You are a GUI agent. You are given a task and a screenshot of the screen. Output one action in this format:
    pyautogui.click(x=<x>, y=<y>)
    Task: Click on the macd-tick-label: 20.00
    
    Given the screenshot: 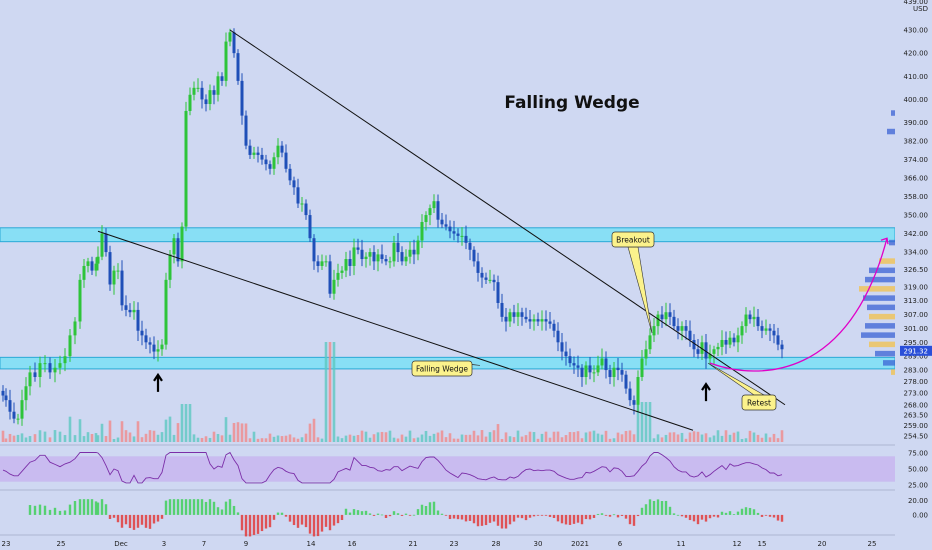 What is the action you would take?
    pyautogui.click(x=918, y=501)
    